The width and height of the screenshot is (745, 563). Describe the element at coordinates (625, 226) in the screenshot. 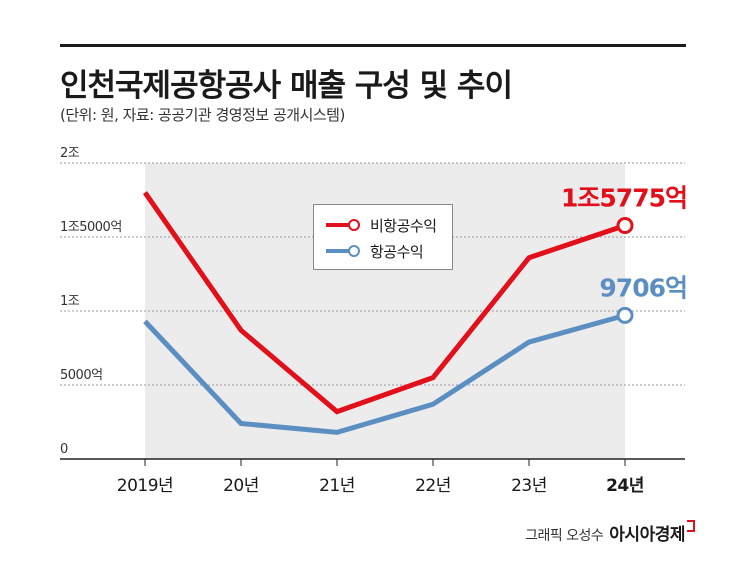

I see `end-point-non-aero` at that location.